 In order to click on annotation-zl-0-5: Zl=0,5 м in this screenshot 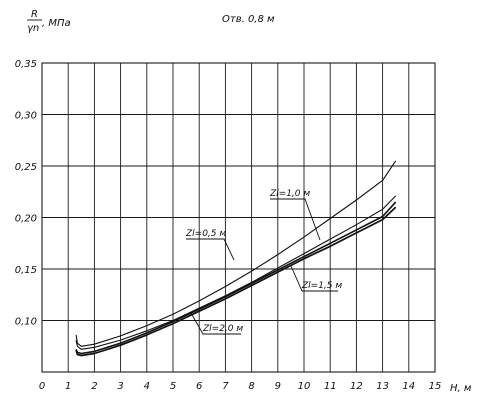, I will do `click(210, 245)`.